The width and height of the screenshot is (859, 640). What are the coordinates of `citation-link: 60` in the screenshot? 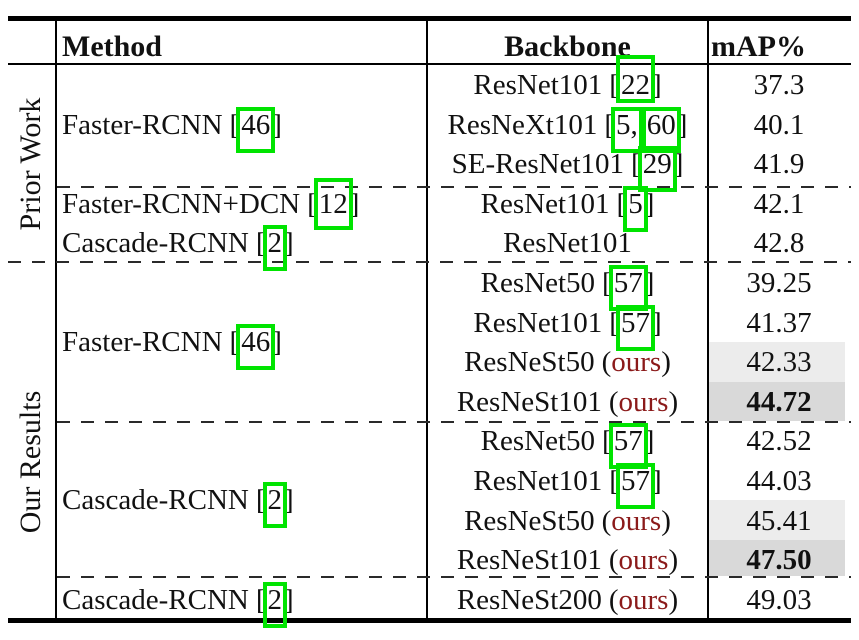 It's located at (661, 130).